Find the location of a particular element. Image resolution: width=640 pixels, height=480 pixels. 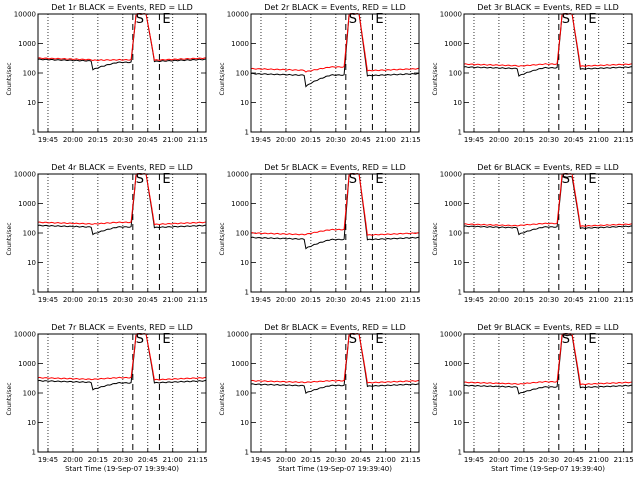

x-axis-label: Start Time (19-Sep-07 19:39:40) is located at coordinates (122, 469).